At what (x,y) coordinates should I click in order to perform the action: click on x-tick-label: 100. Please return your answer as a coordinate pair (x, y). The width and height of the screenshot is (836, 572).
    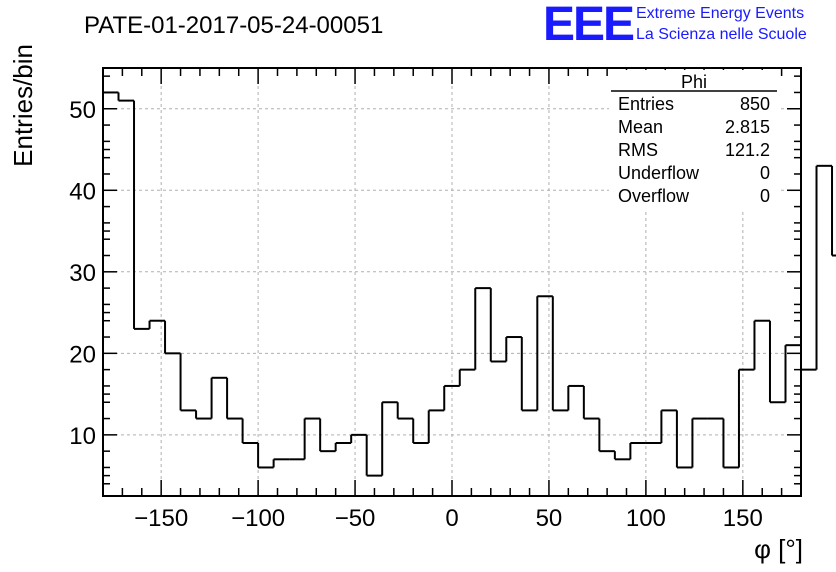
    Looking at the image, I should click on (646, 518).